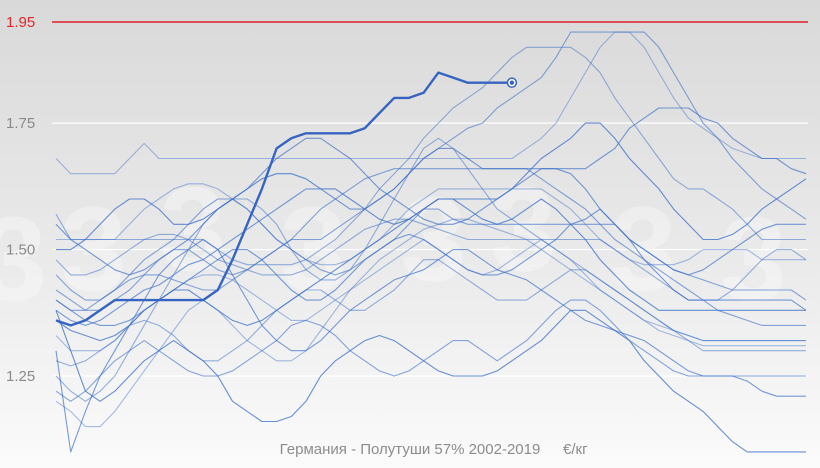  What do you see at coordinates (410, 449) in the screenshot?
I see `chart-title: Германия - Полутуши 57% 2002-2019` at bounding box center [410, 449].